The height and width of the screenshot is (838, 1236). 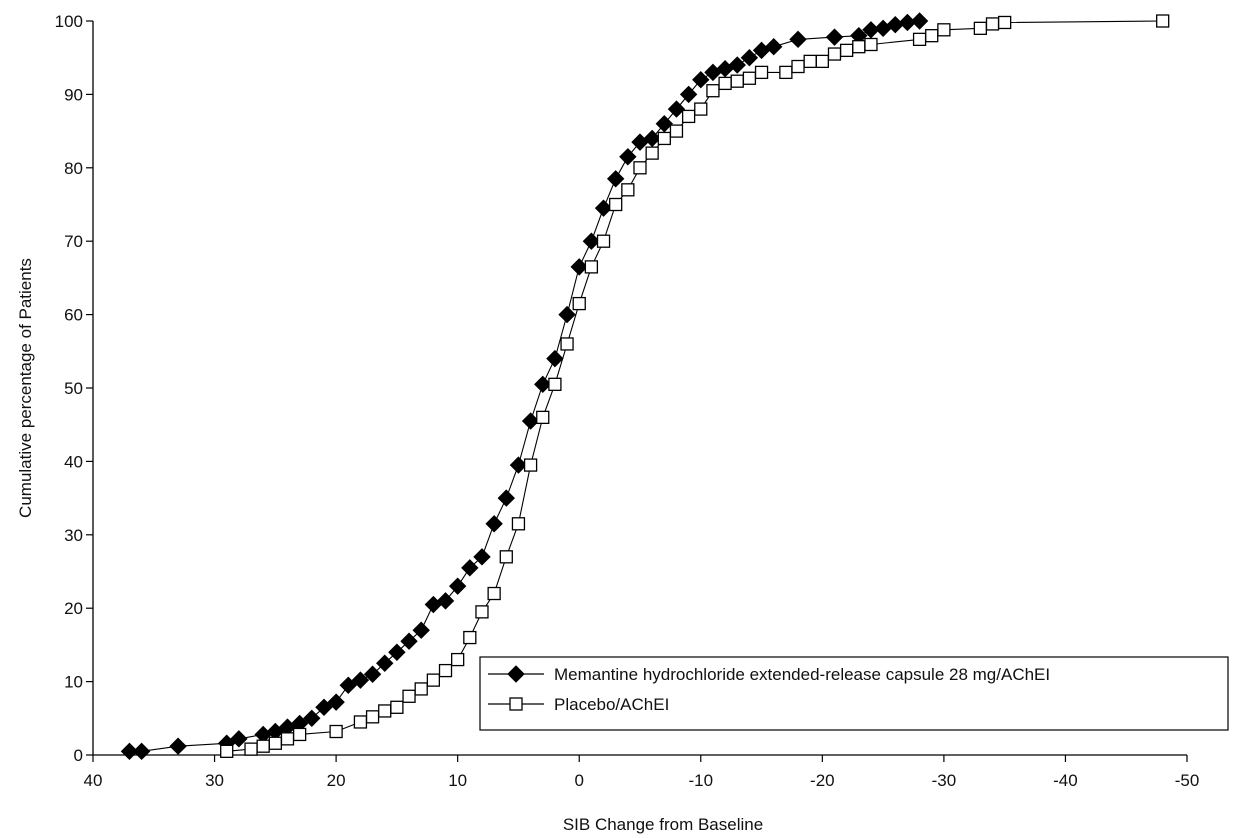 What do you see at coordinates (516, 674) in the screenshot?
I see `legend-marker-diamond` at bounding box center [516, 674].